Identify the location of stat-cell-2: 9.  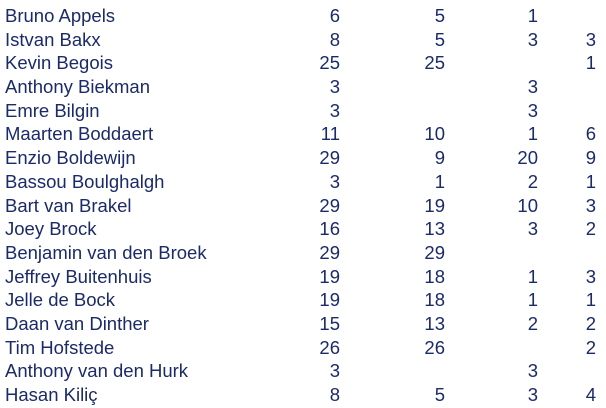
(439, 158).